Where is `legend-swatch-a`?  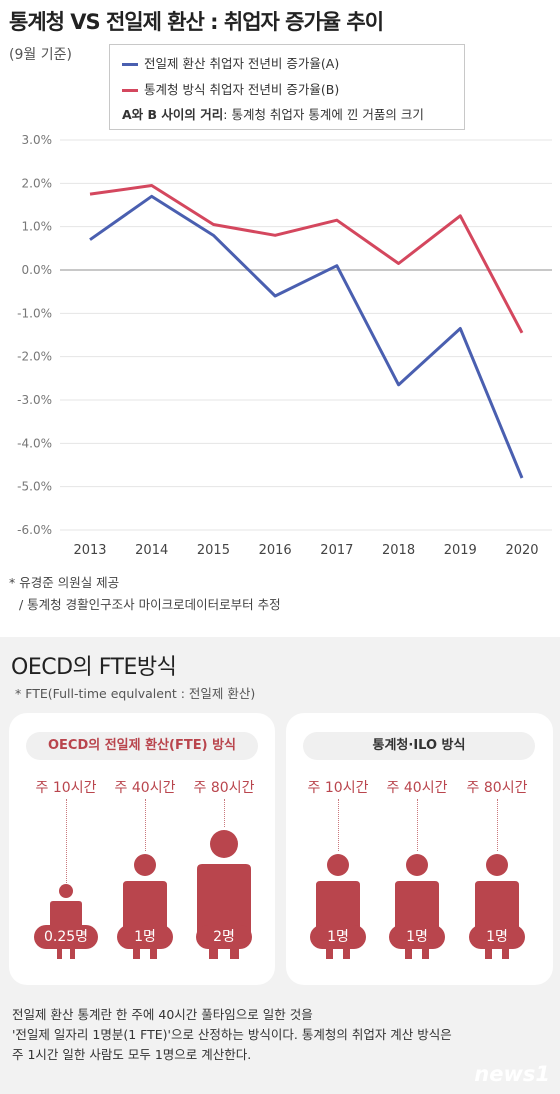
legend-swatch-a is located at coordinates (130, 64).